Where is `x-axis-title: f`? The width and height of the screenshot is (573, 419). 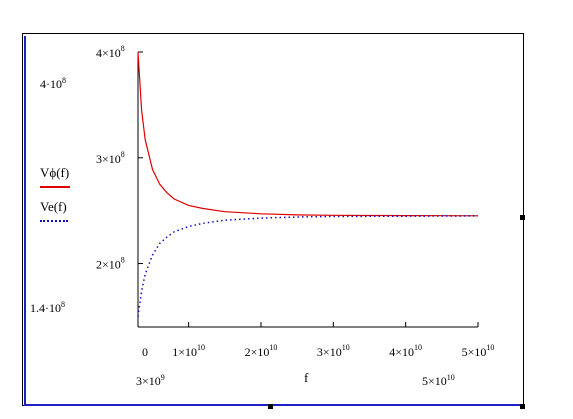 x-axis-title: f is located at coordinates (306, 377).